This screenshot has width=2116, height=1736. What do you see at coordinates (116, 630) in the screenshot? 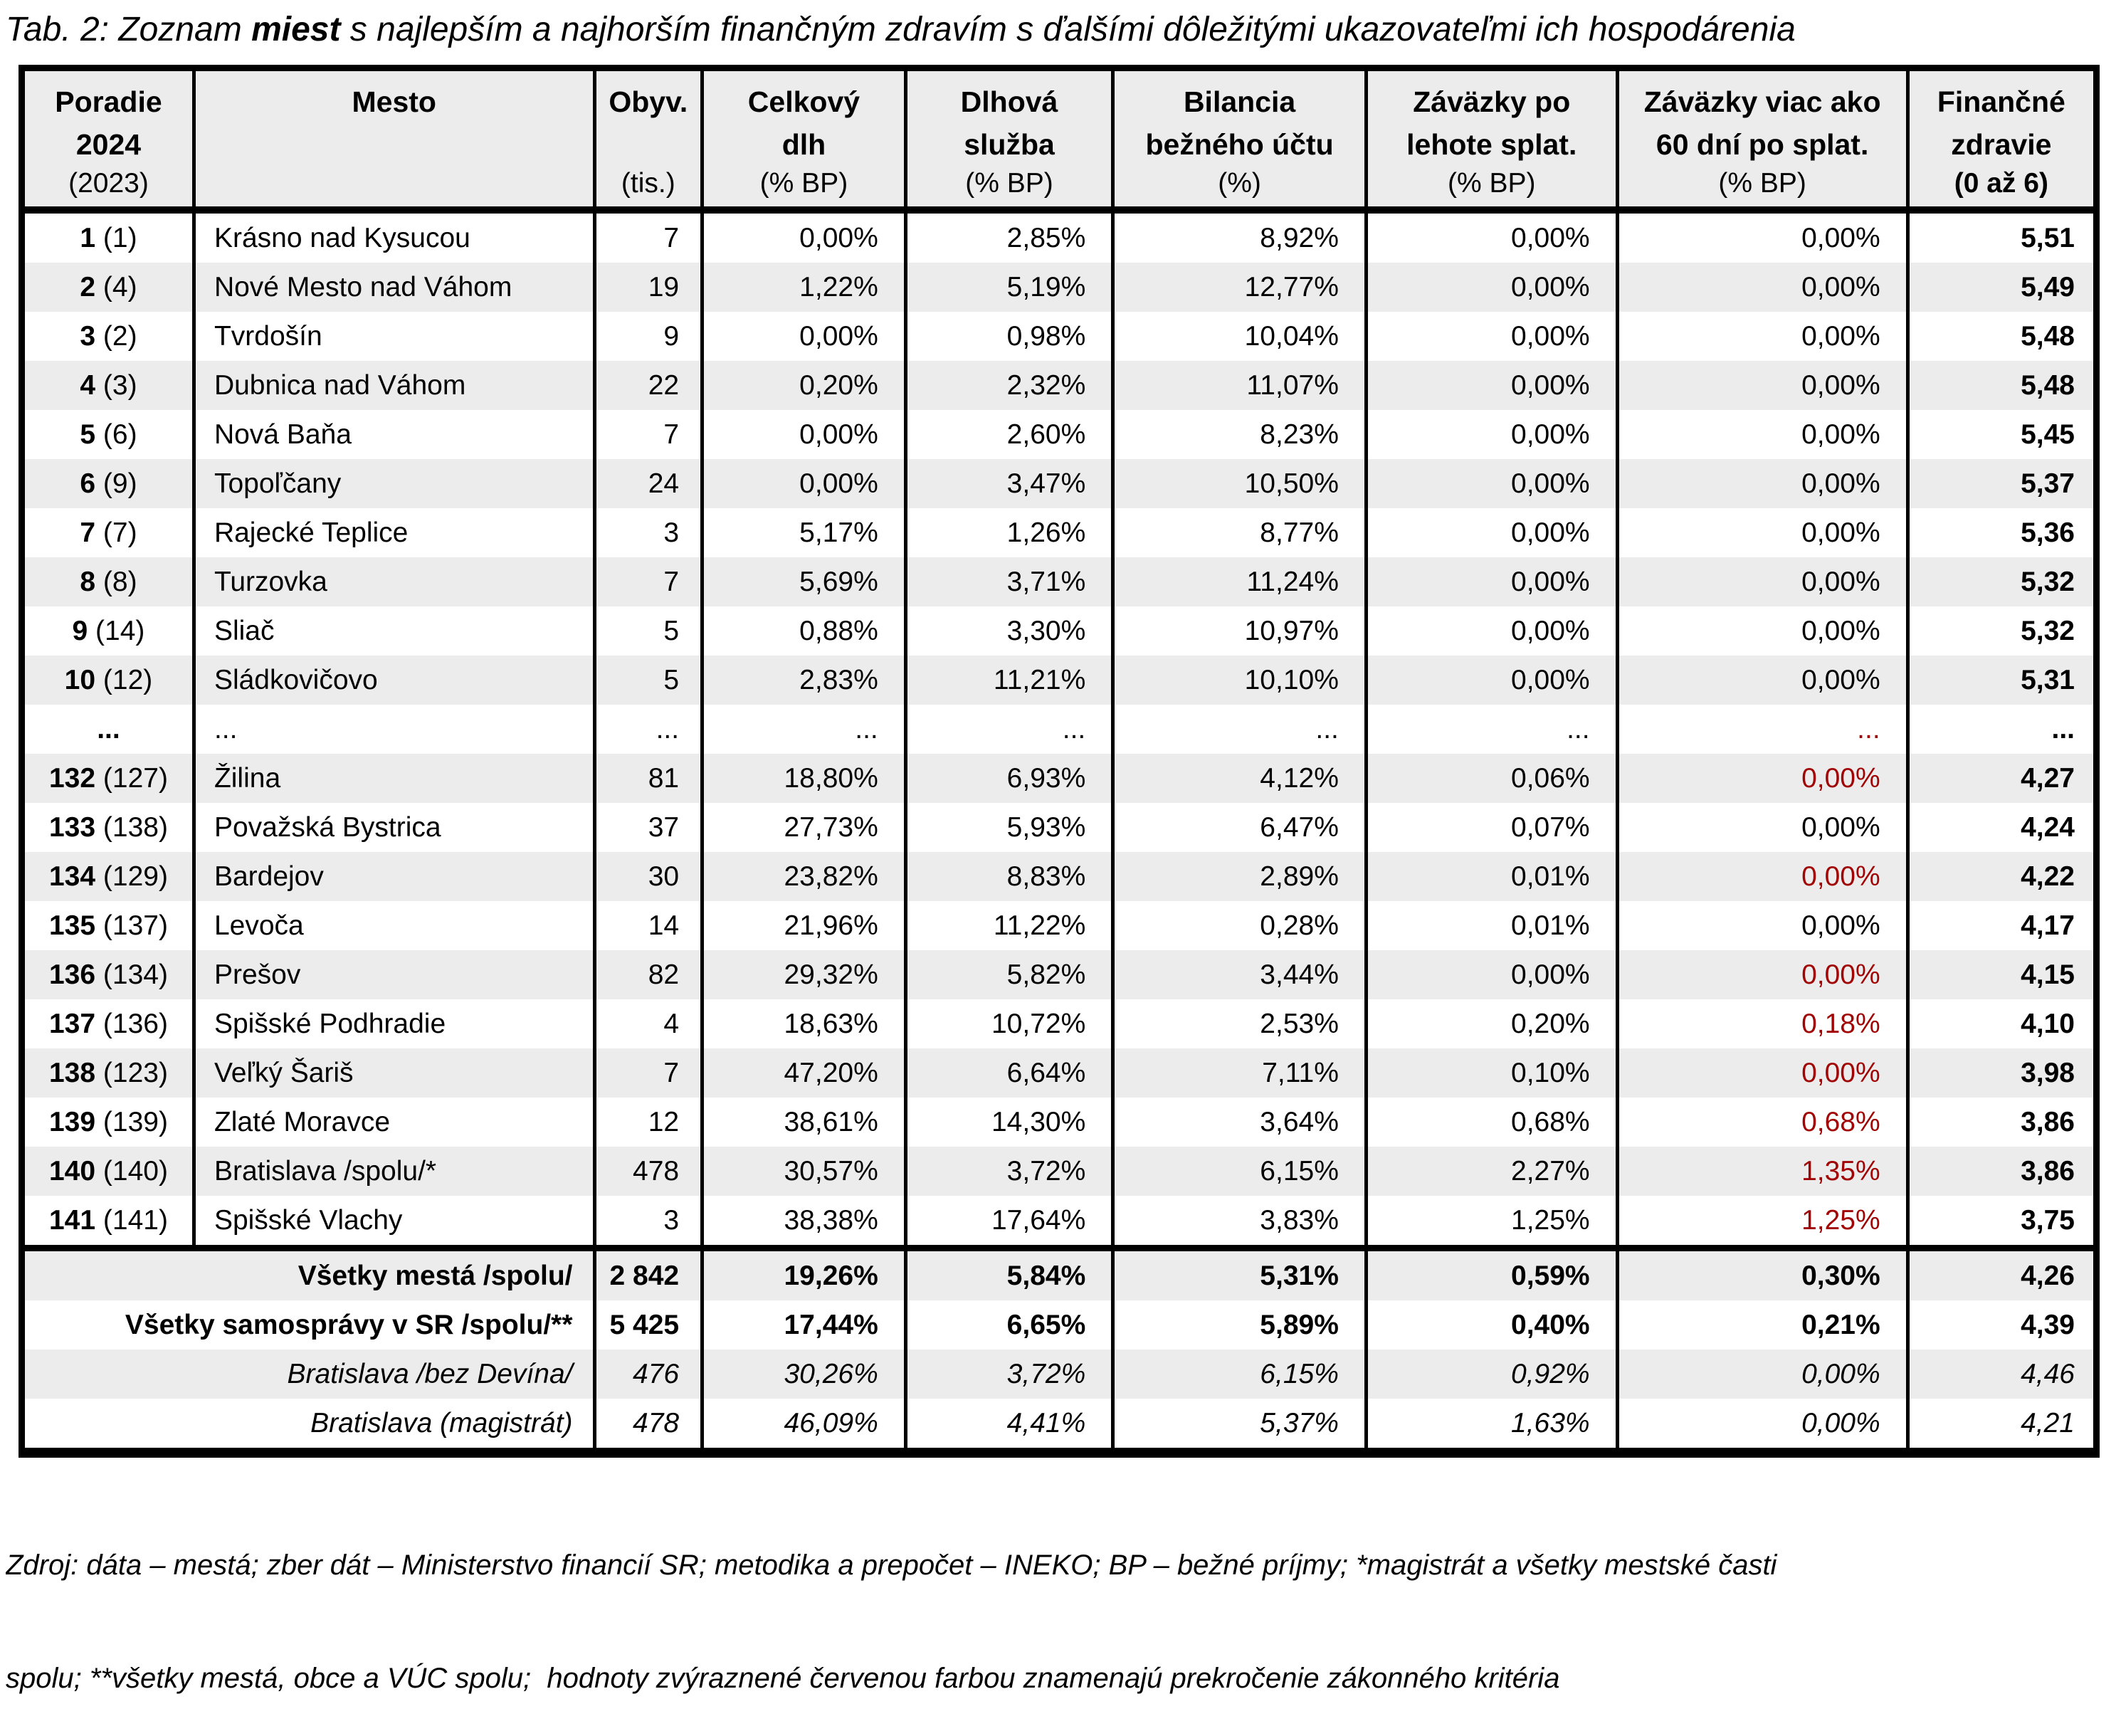
I see `rank-2023: (14)` at bounding box center [116, 630].